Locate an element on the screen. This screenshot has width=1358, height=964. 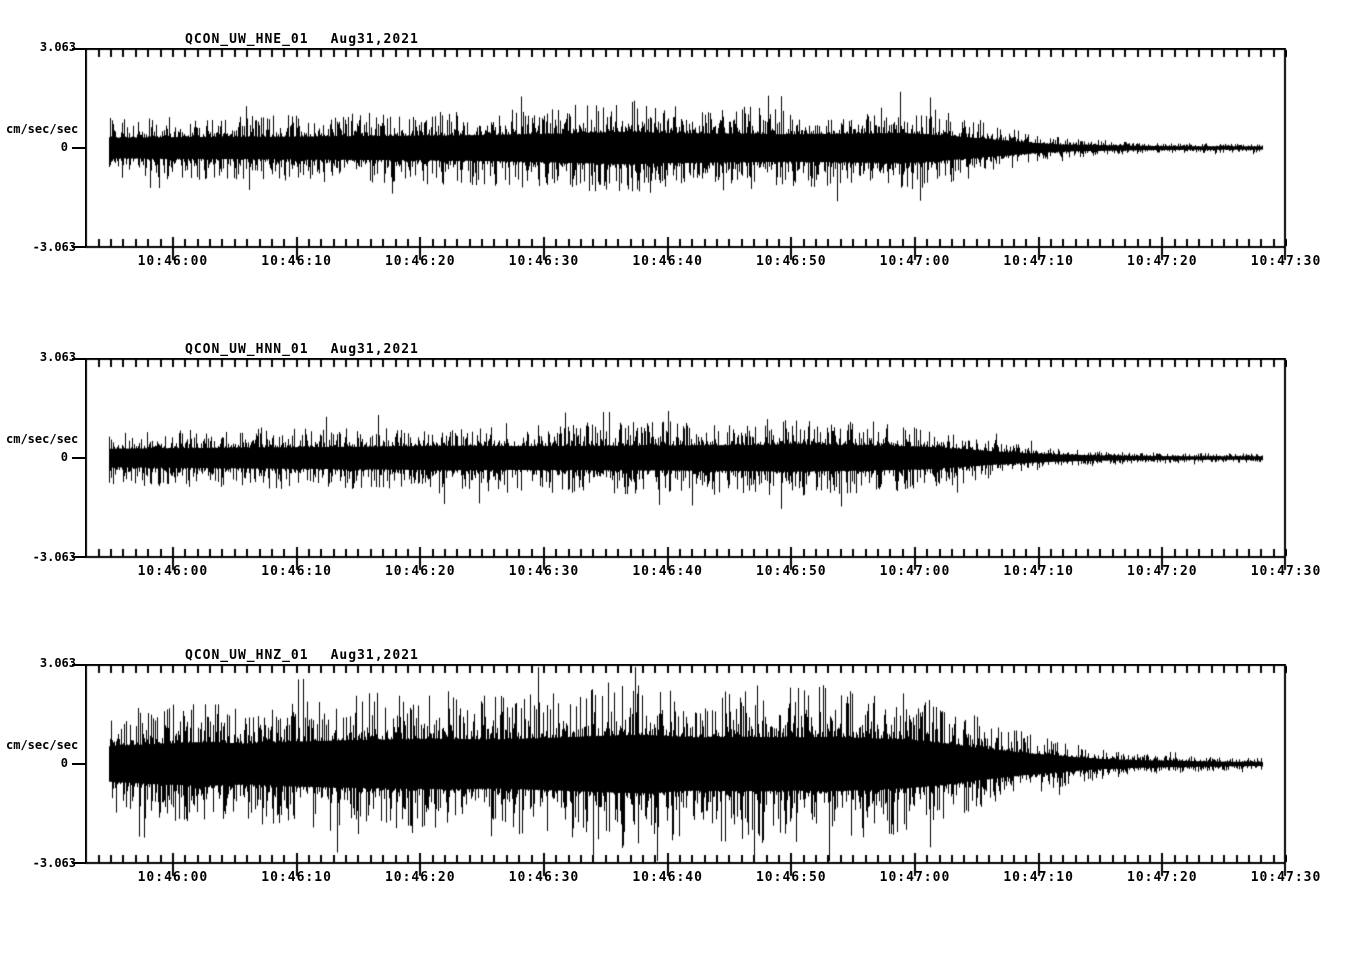
panel-title: QCON_UW_HNZ_01 Aug31,2021 is located at coordinates (302, 655).